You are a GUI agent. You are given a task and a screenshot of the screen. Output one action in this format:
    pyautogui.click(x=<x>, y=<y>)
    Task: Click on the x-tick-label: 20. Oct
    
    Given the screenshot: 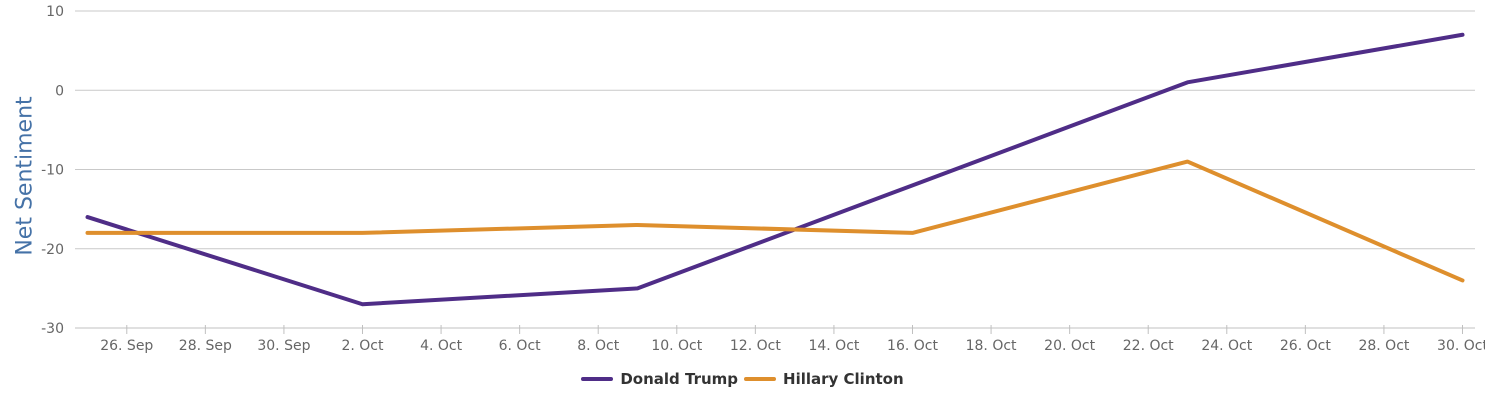 What is the action you would take?
    pyautogui.click(x=1069, y=346)
    